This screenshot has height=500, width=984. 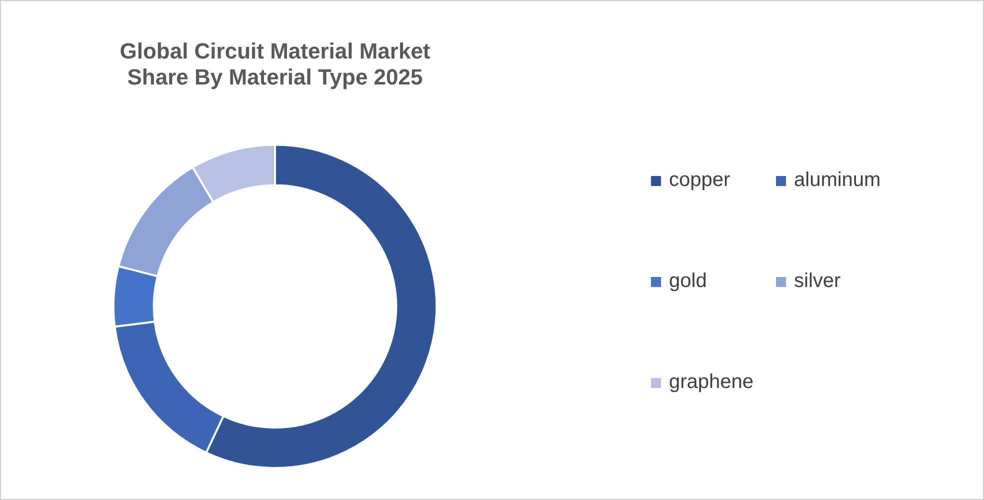 I want to click on legend-label: gold, so click(x=688, y=281).